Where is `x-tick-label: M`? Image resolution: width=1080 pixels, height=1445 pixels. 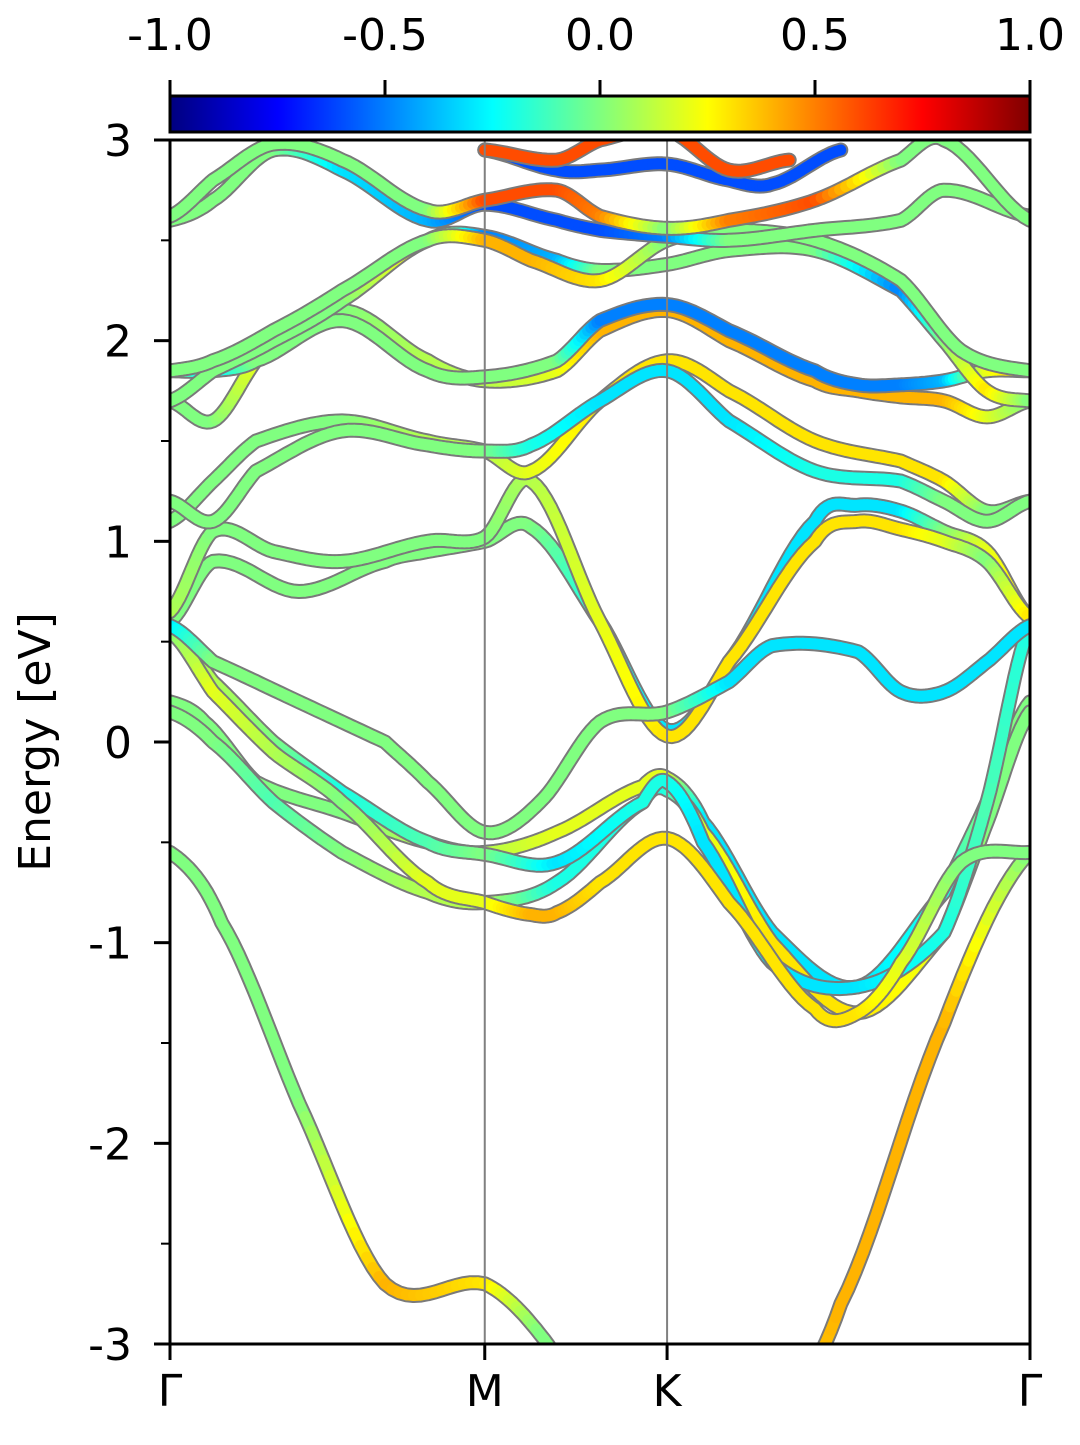 x-tick-label: M is located at coordinates (485, 1391).